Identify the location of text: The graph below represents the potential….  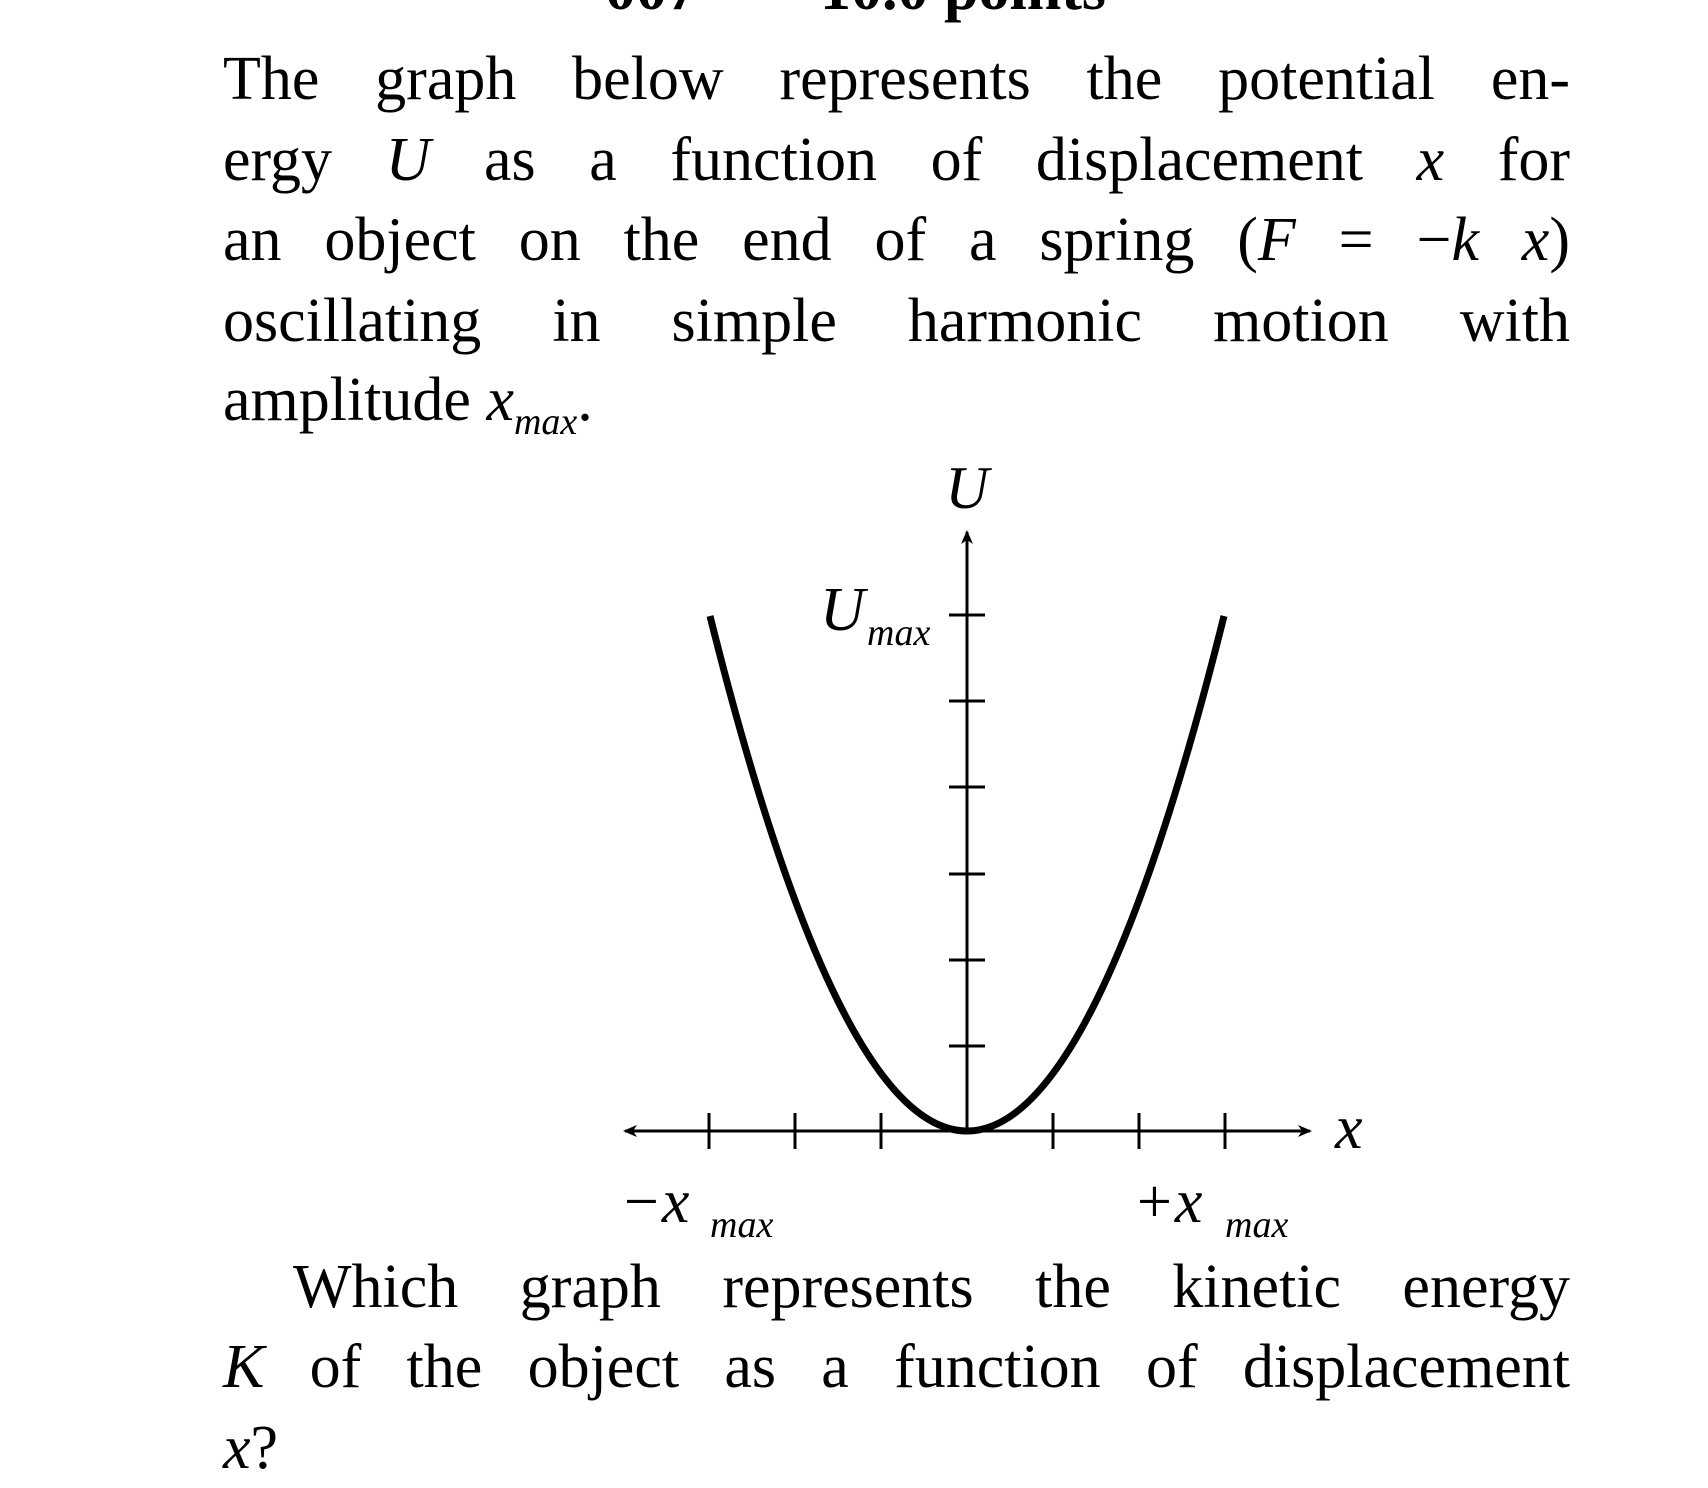
(896, 79).